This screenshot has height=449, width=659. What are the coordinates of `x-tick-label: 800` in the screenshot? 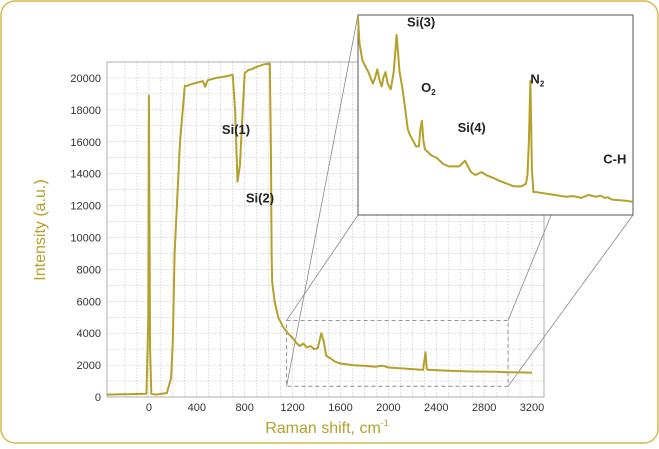 It's located at (245, 408).